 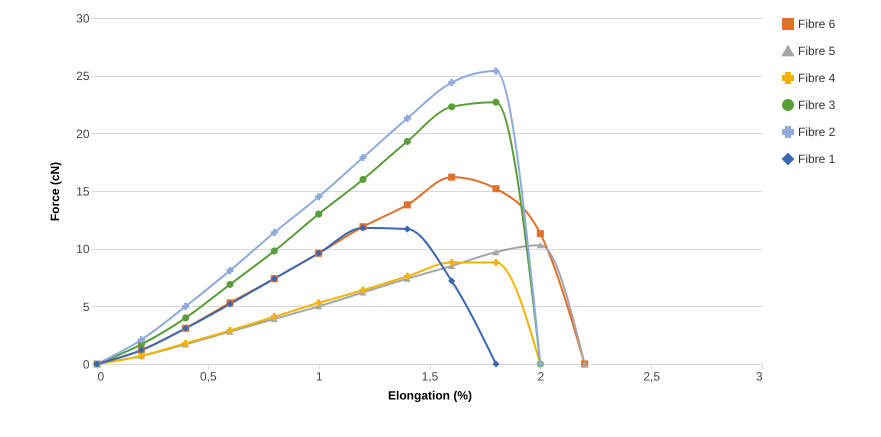 What do you see at coordinates (430, 377) in the screenshot?
I see `x-tick-label: 1,5` at bounding box center [430, 377].